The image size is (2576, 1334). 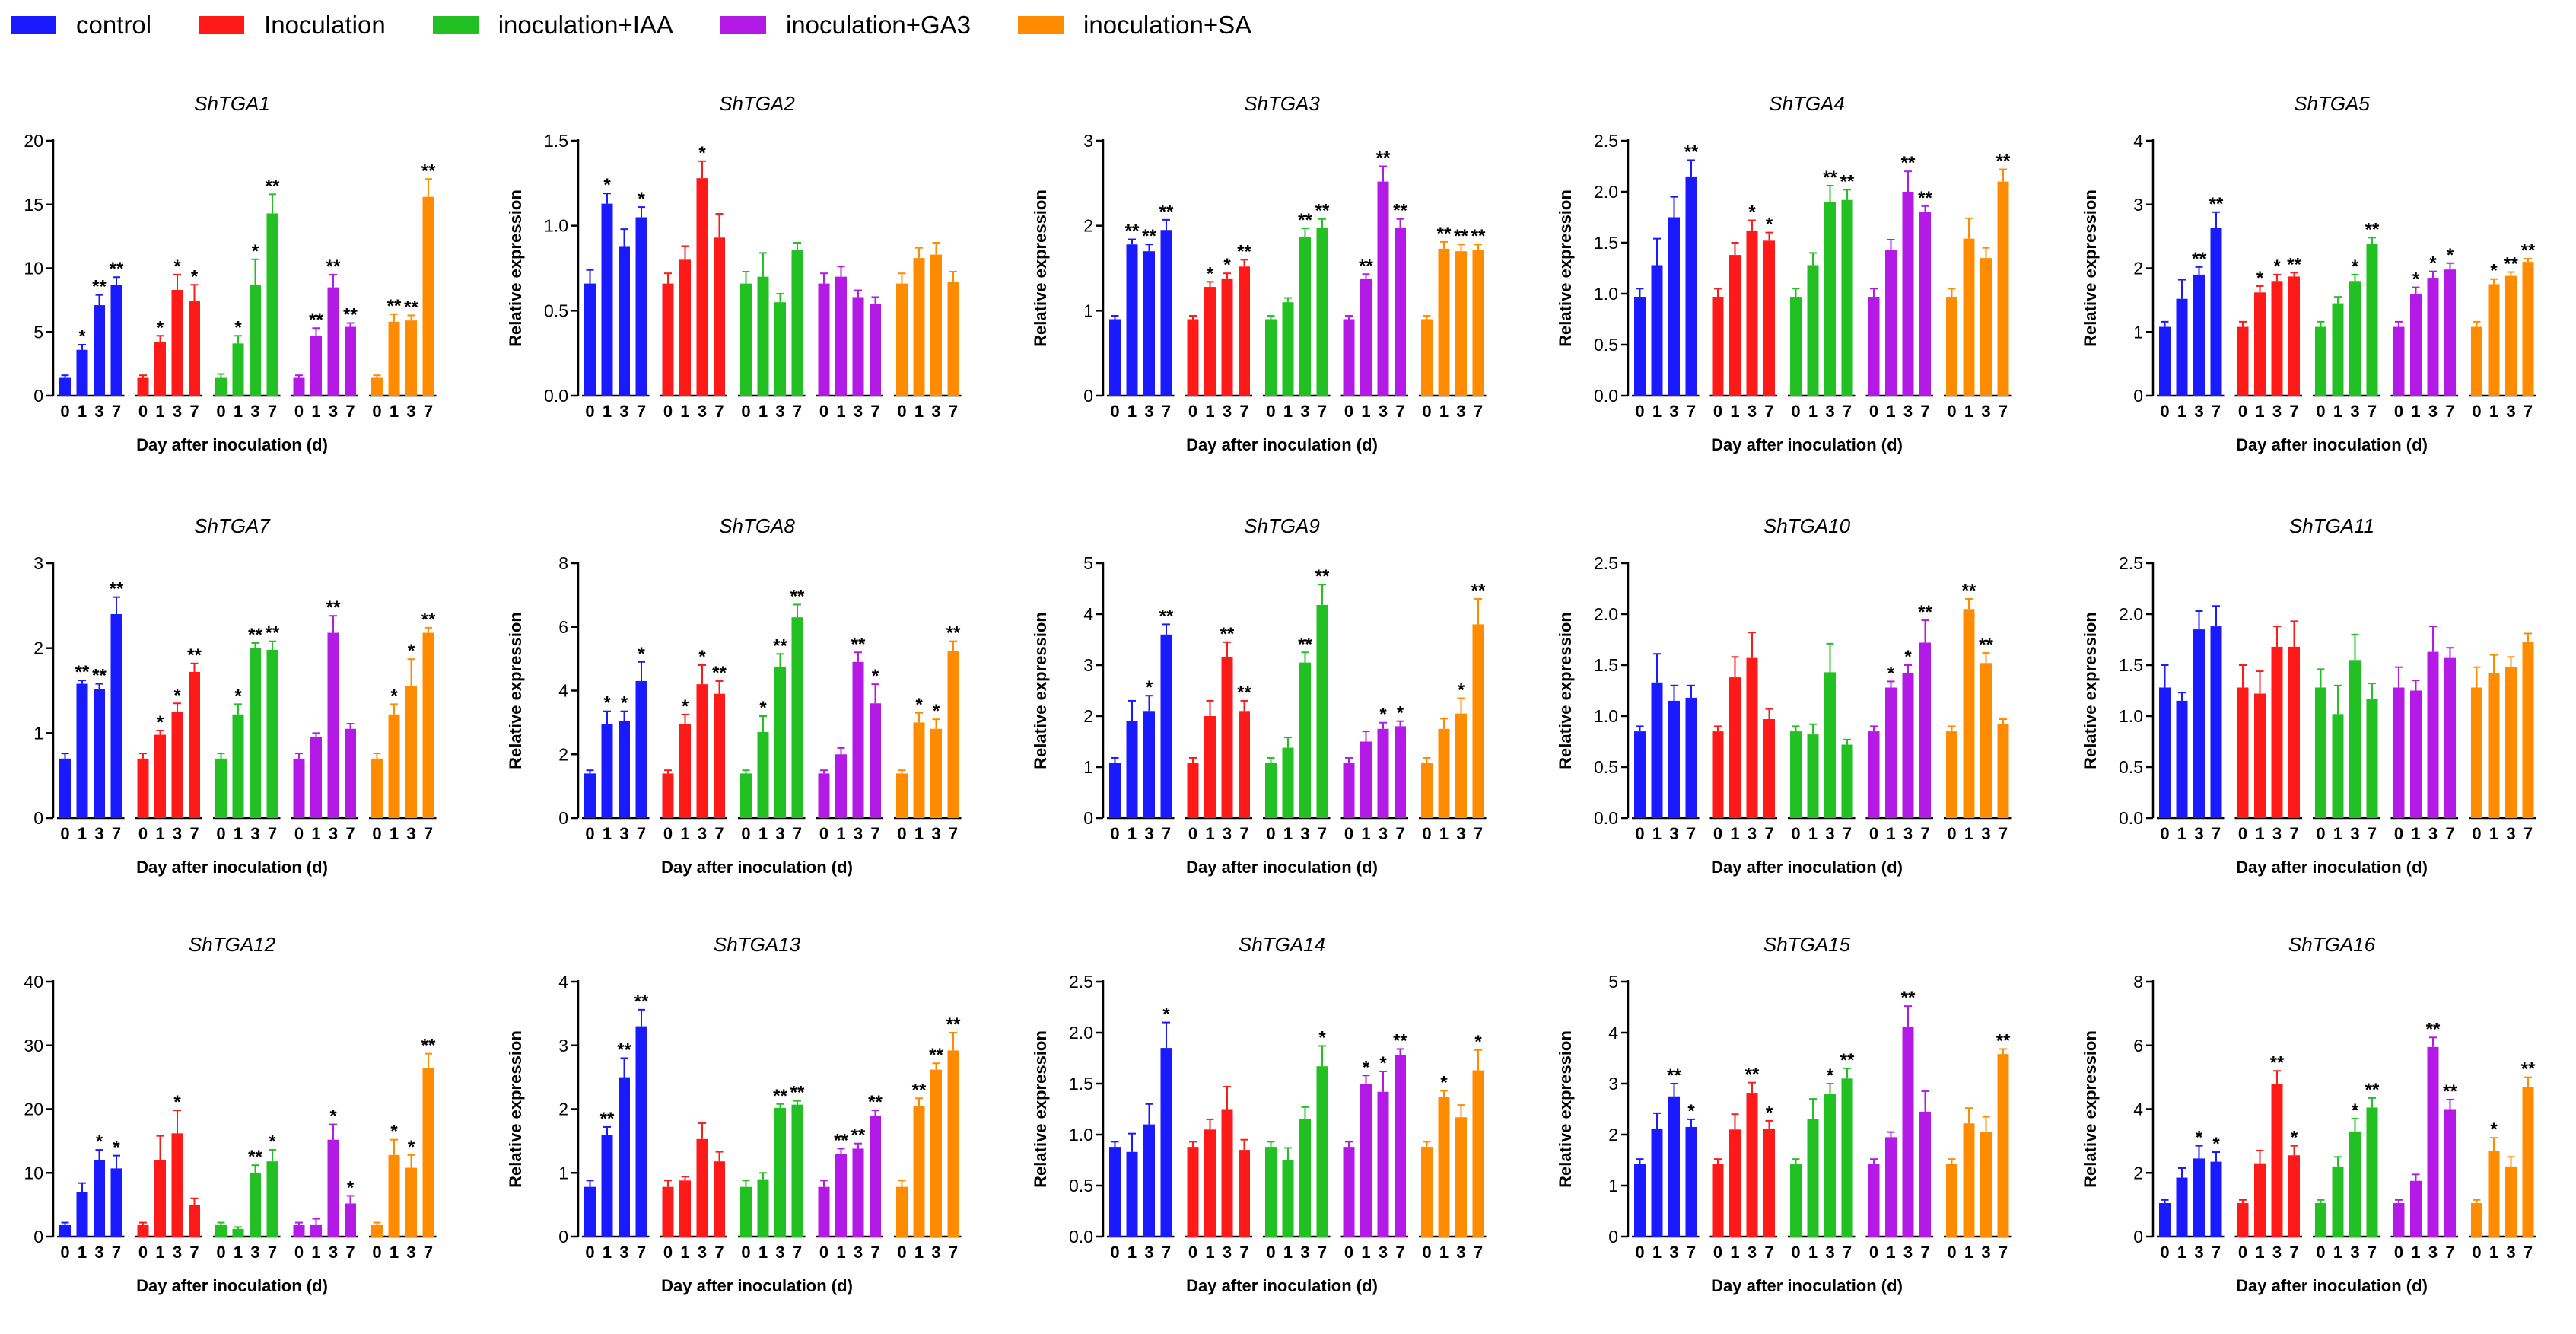 What do you see at coordinates (1691, 1111) in the screenshot?
I see `chart-13-significance-mark: *` at bounding box center [1691, 1111].